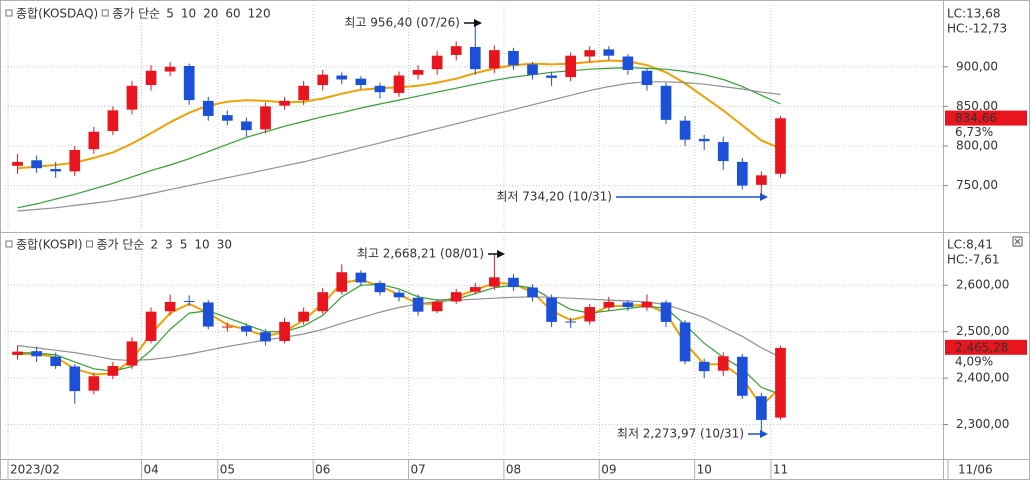 The height and width of the screenshot is (480, 1030). I want to click on legend-text: 120, so click(259, 14).